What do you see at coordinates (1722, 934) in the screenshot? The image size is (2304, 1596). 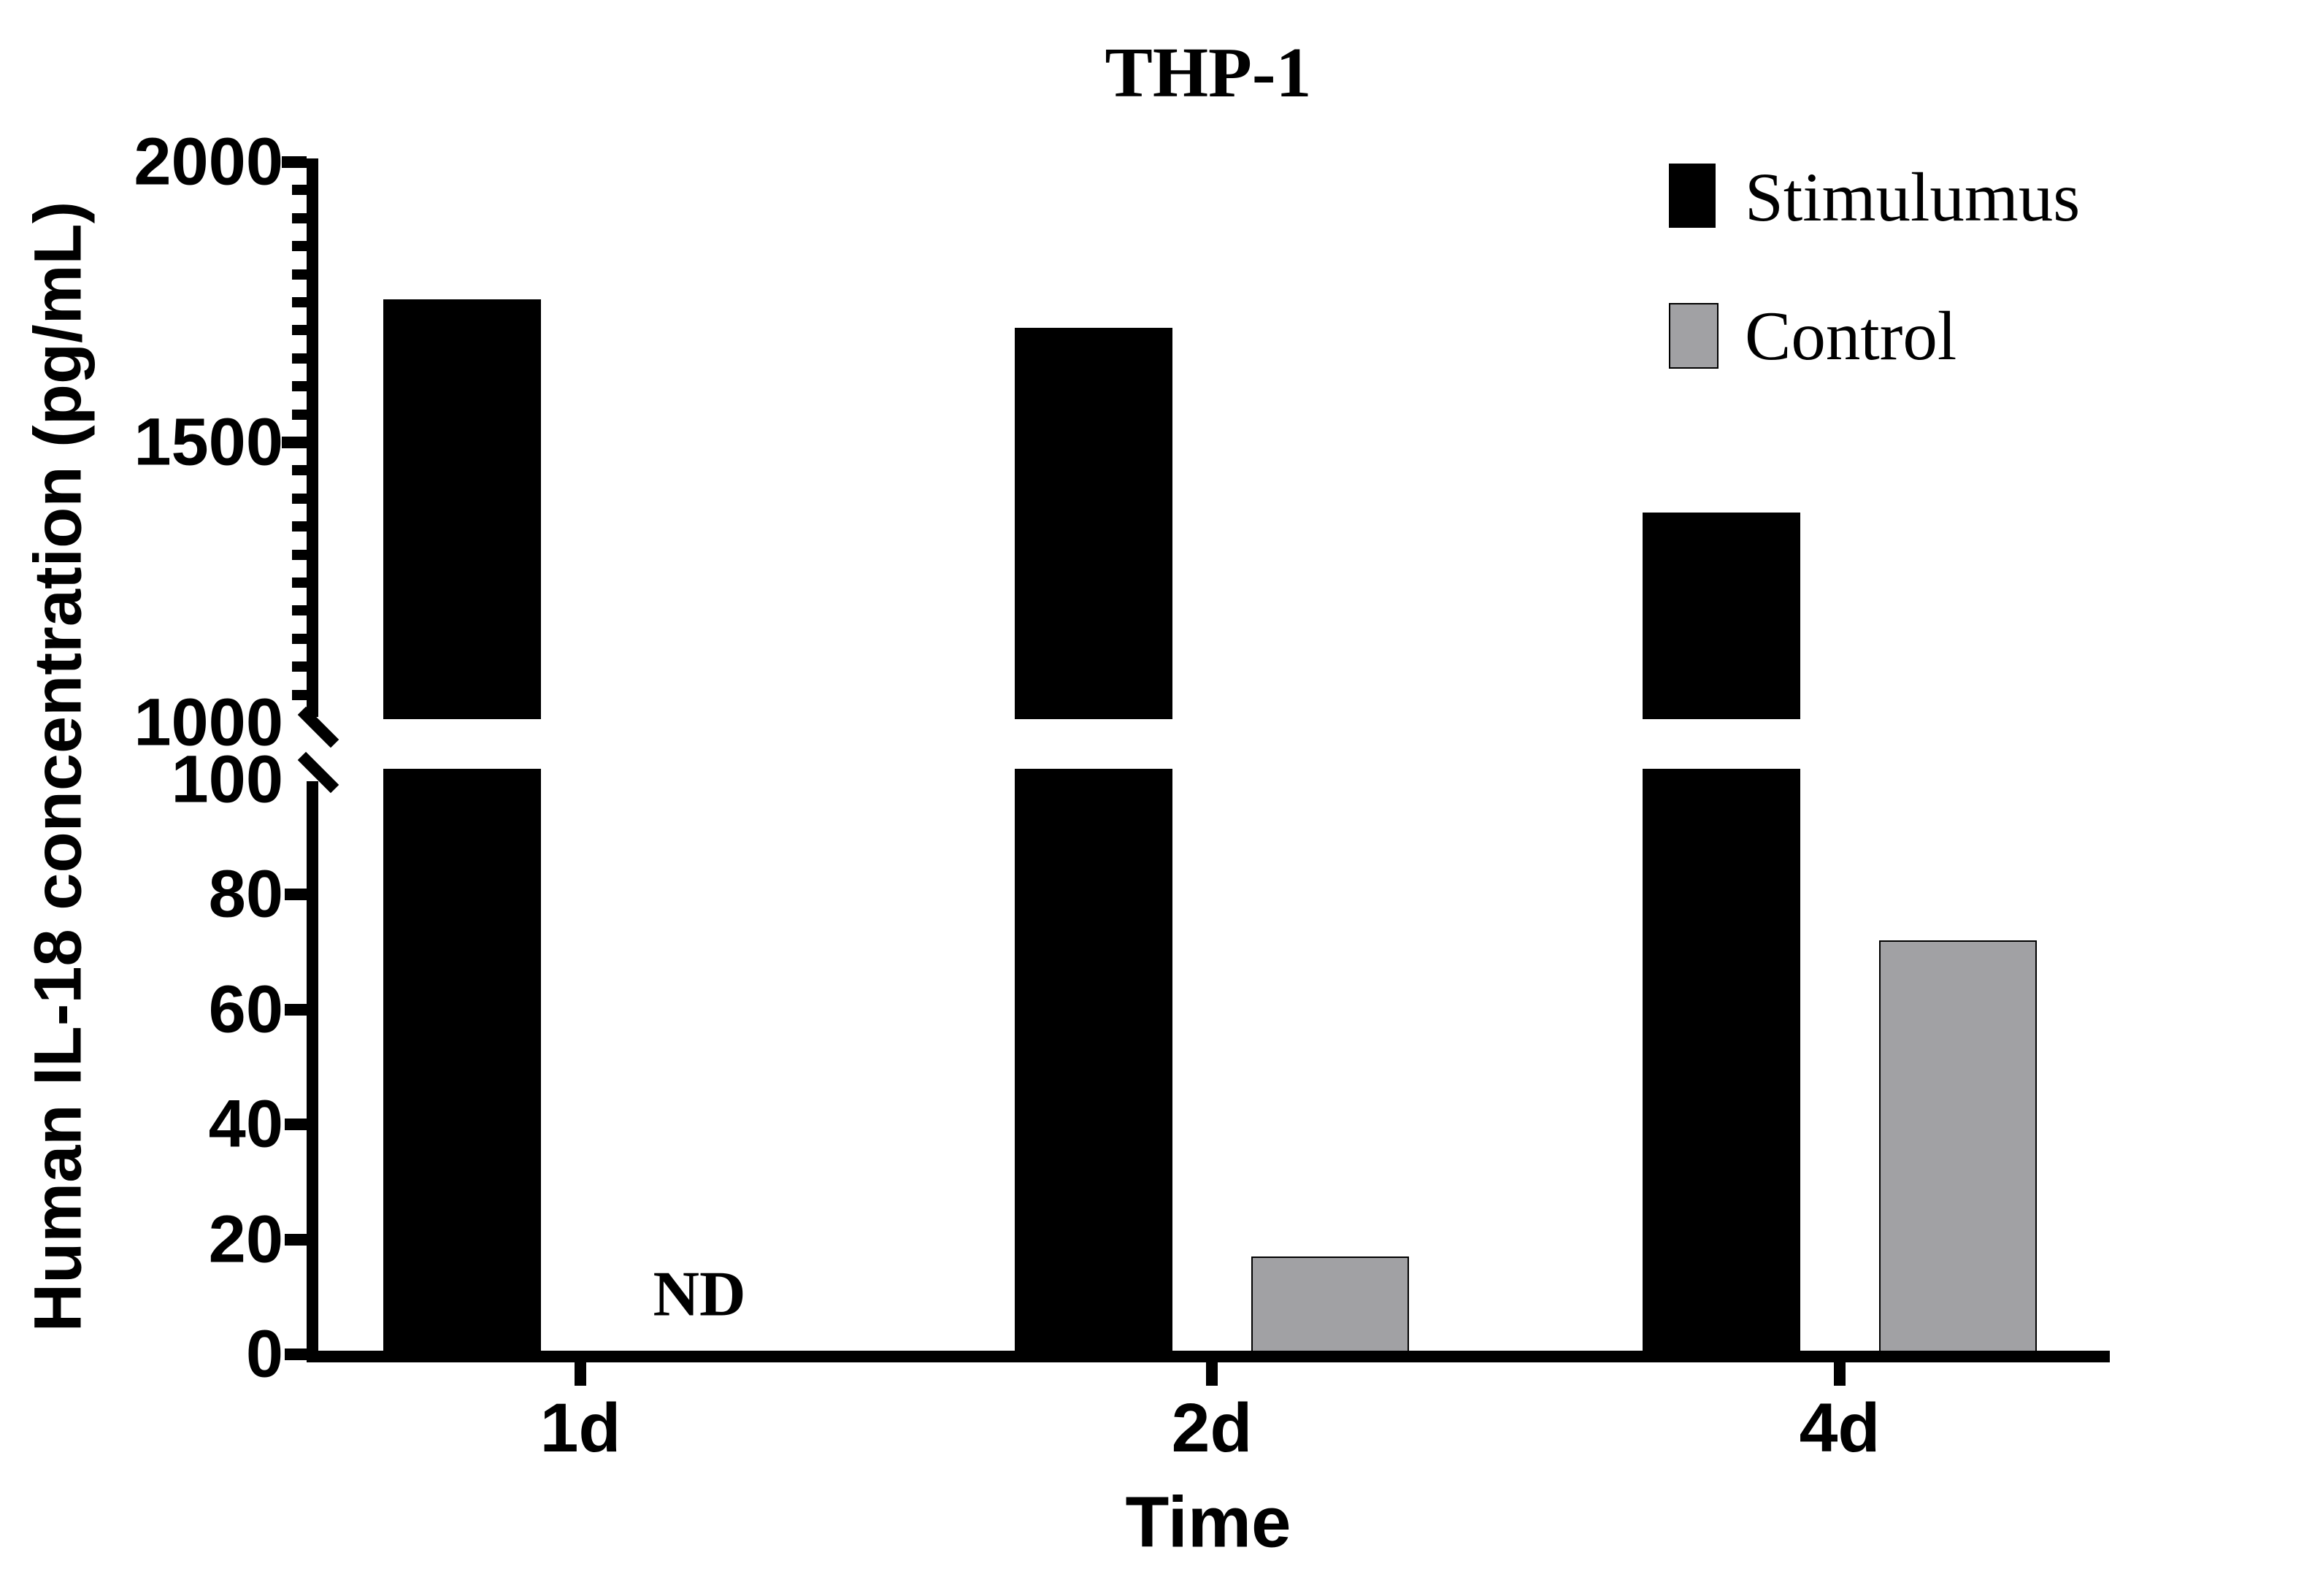 I see `bar-stimulumus-4d` at bounding box center [1722, 934].